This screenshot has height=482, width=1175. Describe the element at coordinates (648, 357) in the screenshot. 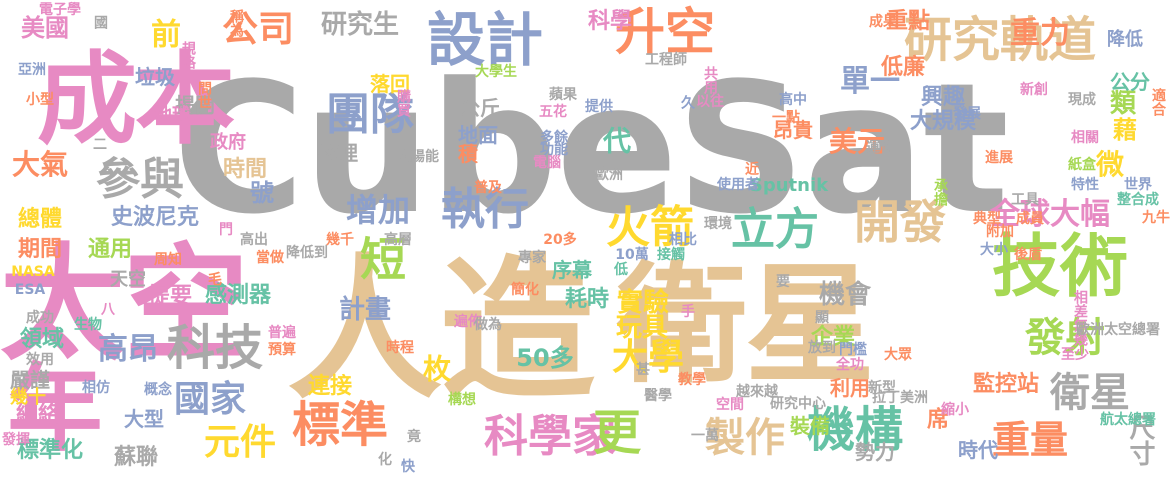

I see `cloud-word: 大學` at that location.